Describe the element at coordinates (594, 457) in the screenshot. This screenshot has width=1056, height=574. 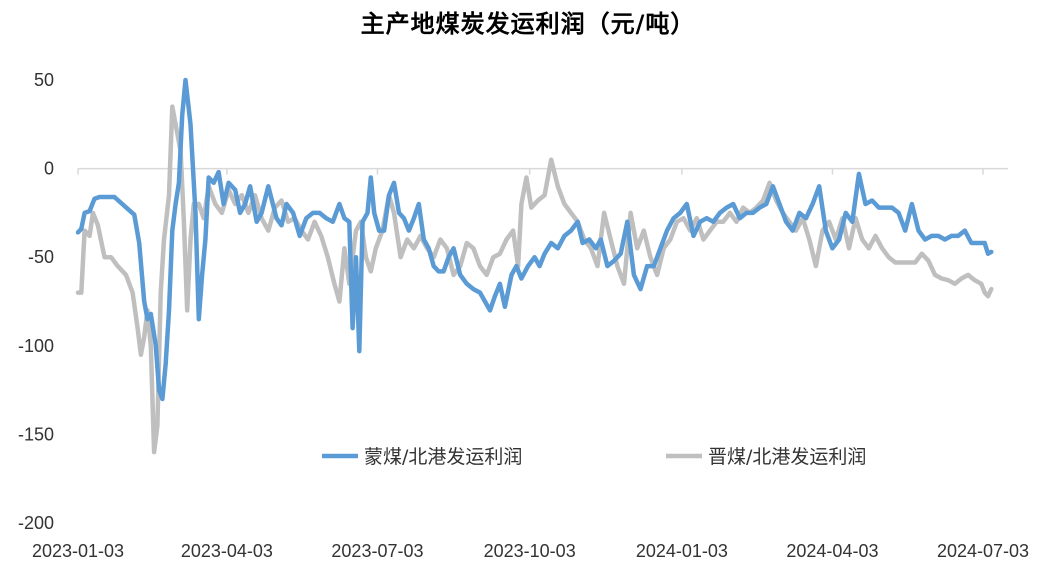
I see `legend: 蒙煤/北港发运利润 晋煤/北港发运利润` at that location.